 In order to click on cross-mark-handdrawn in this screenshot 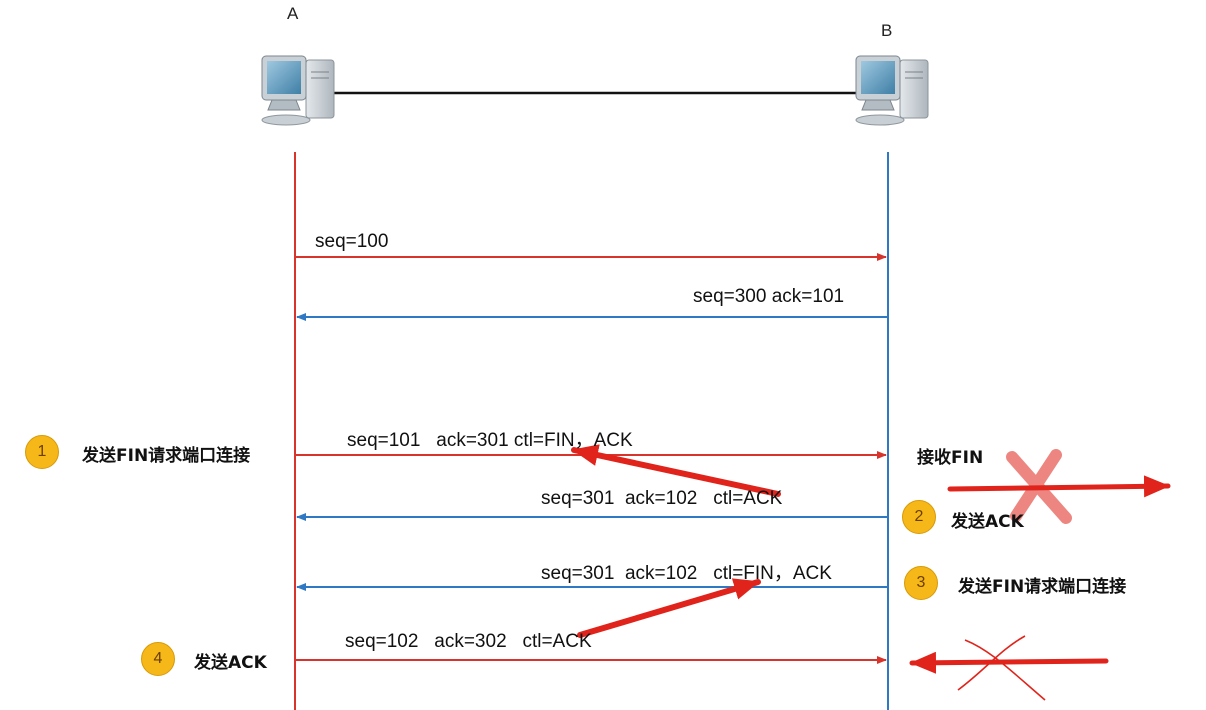, I will do `click(1001, 668)`.